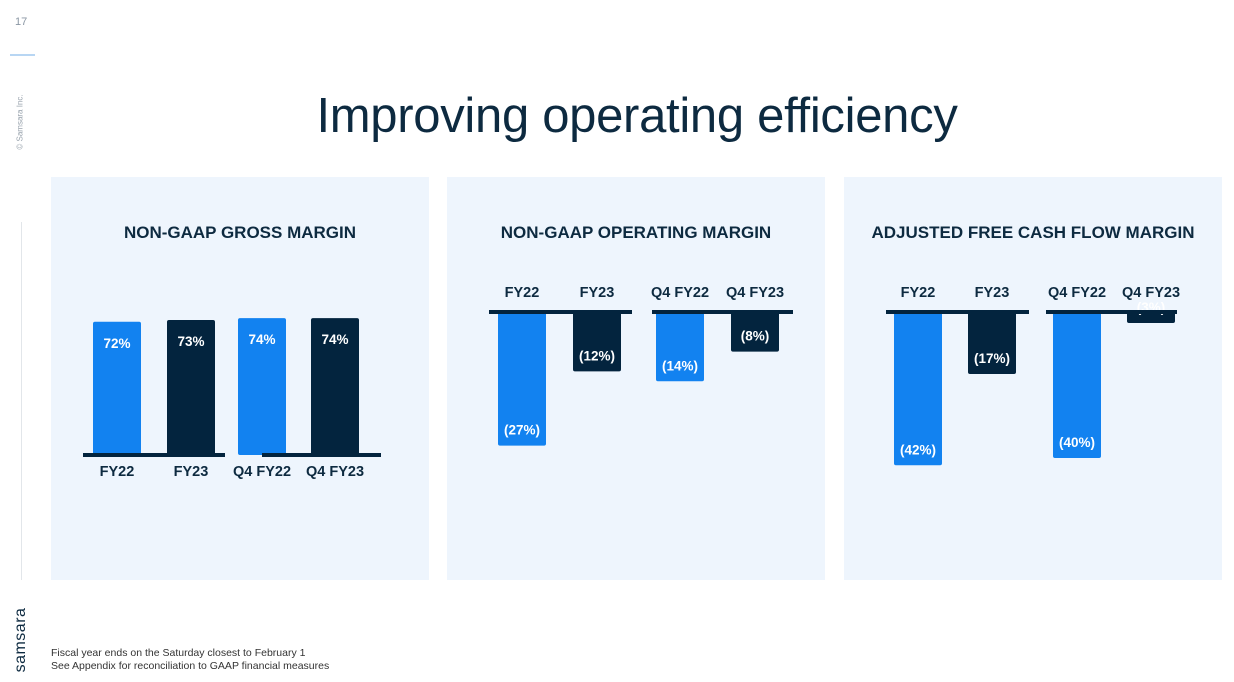 This screenshot has width=1234, height=682. What do you see at coordinates (755, 336) in the screenshot?
I see `data-label-q4-fy23: (8%)` at bounding box center [755, 336].